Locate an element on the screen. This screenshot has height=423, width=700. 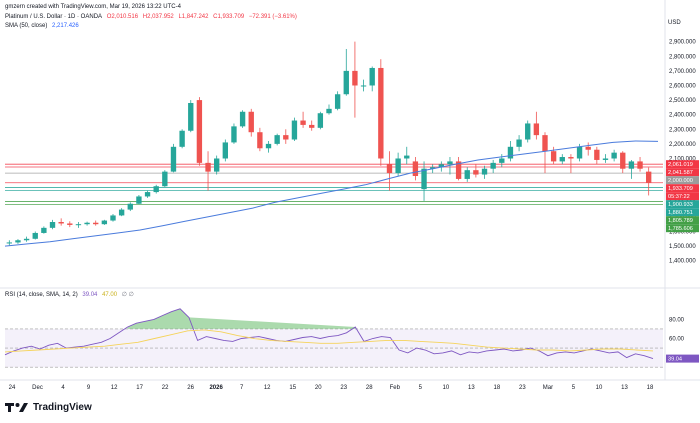
rsi-sma-line is located at coordinates (329, 341).